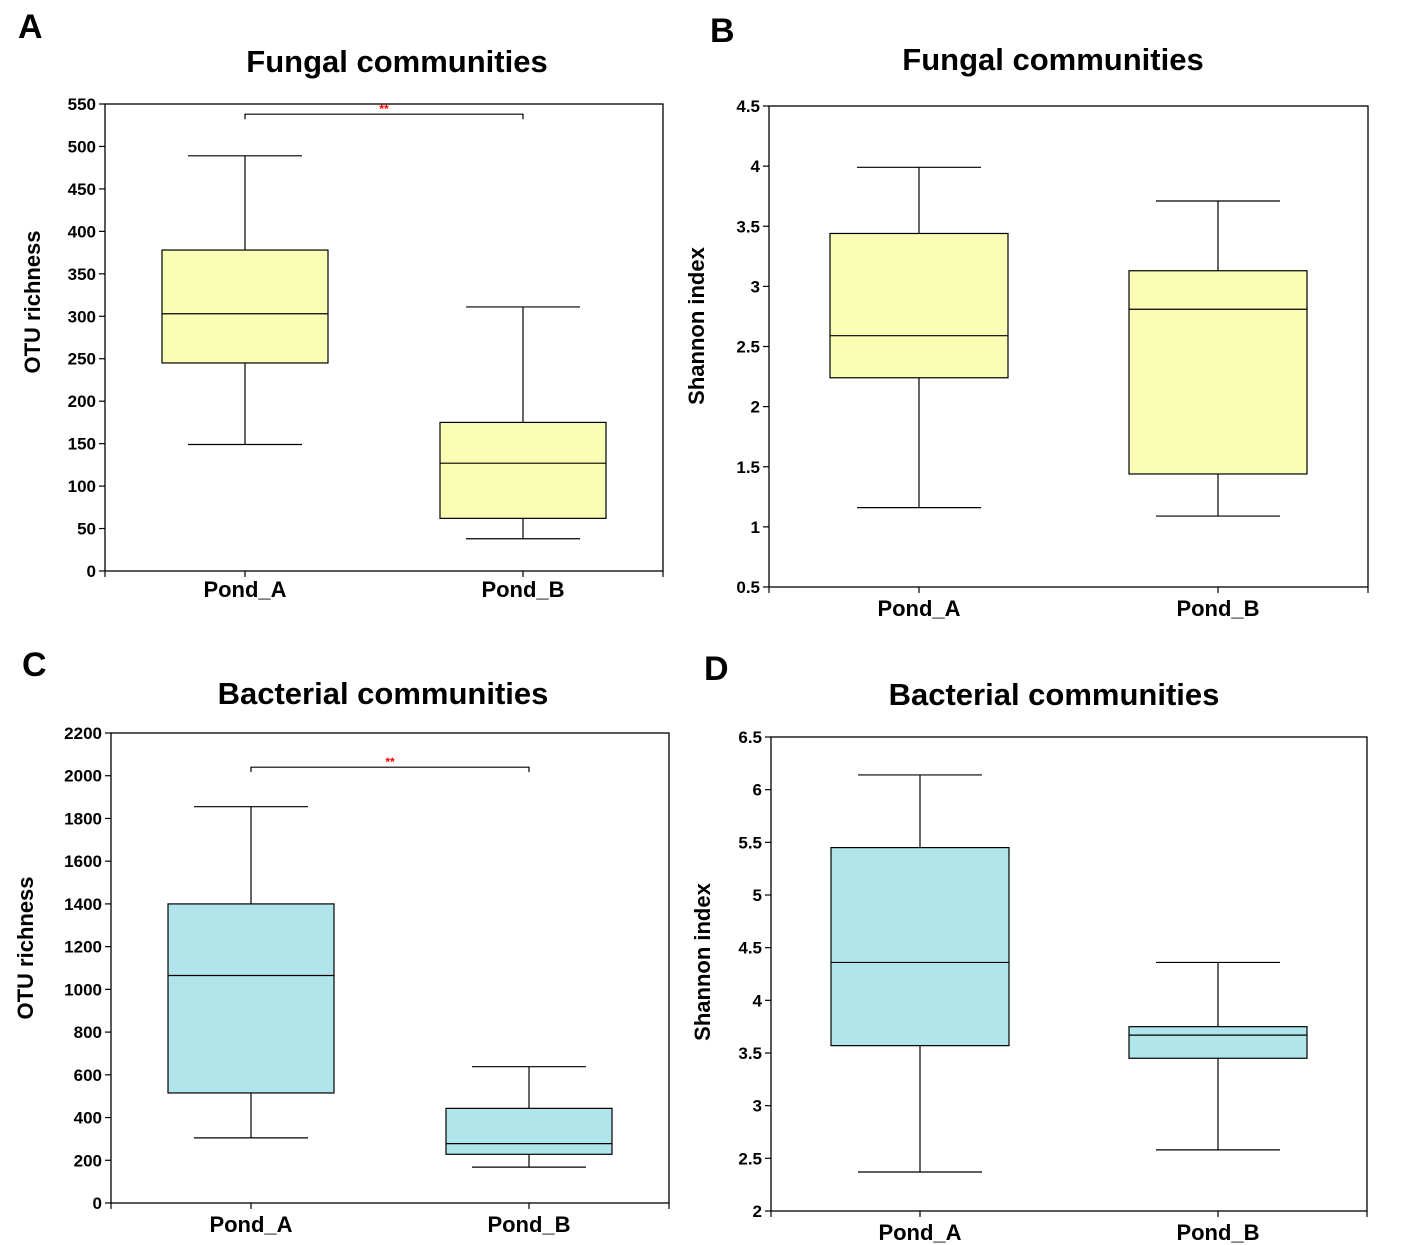 The image size is (1414, 1245). What do you see at coordinates (82, 444) in the screenshot?
I see `y-tick-label: 150` at bounding box center [82, 444].